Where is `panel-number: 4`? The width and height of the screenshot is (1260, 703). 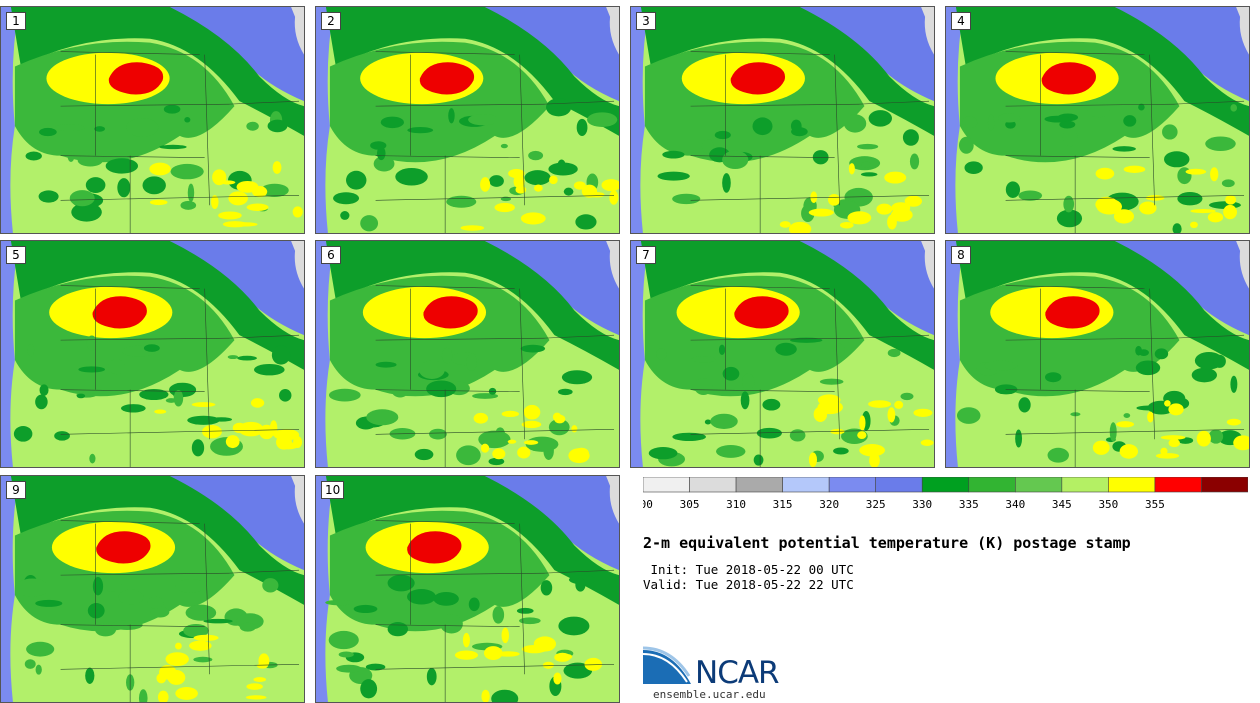
panel-number: 4 is located at coordinates (961, 21).